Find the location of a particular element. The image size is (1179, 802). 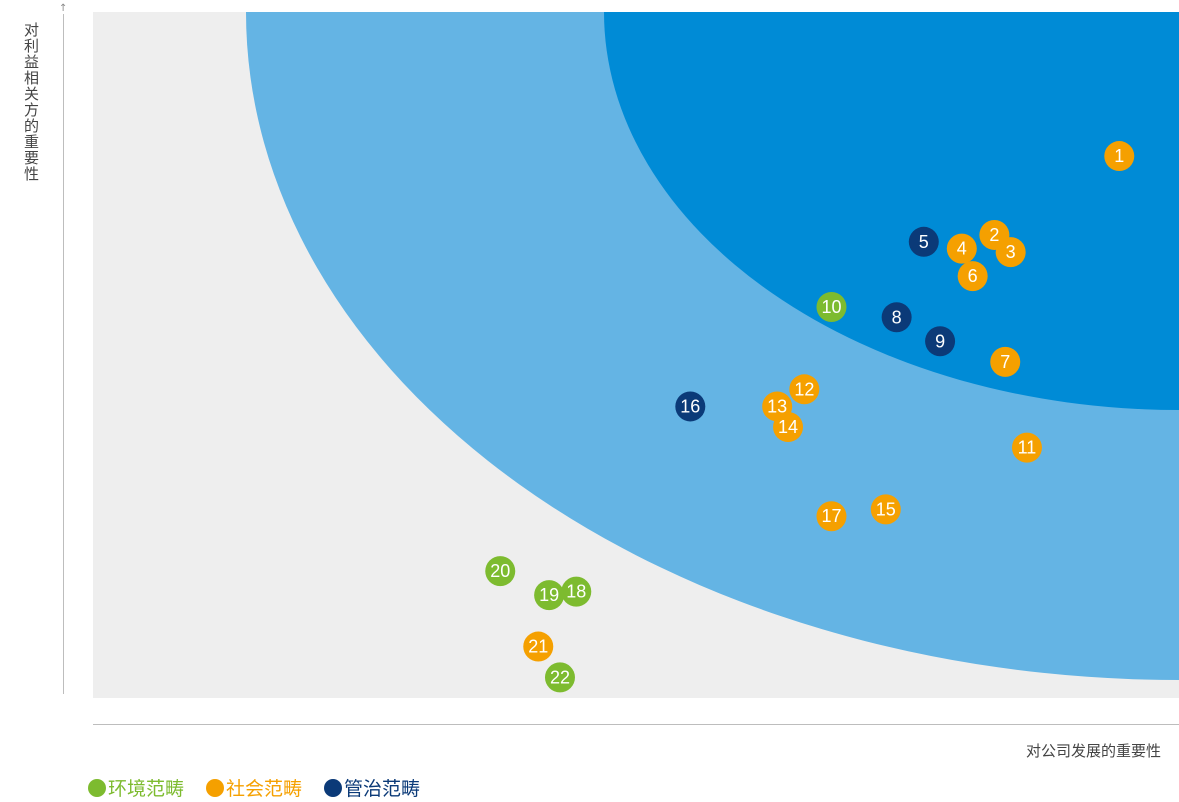

data-point-11: 11 is located at coordinates (1026, 447).